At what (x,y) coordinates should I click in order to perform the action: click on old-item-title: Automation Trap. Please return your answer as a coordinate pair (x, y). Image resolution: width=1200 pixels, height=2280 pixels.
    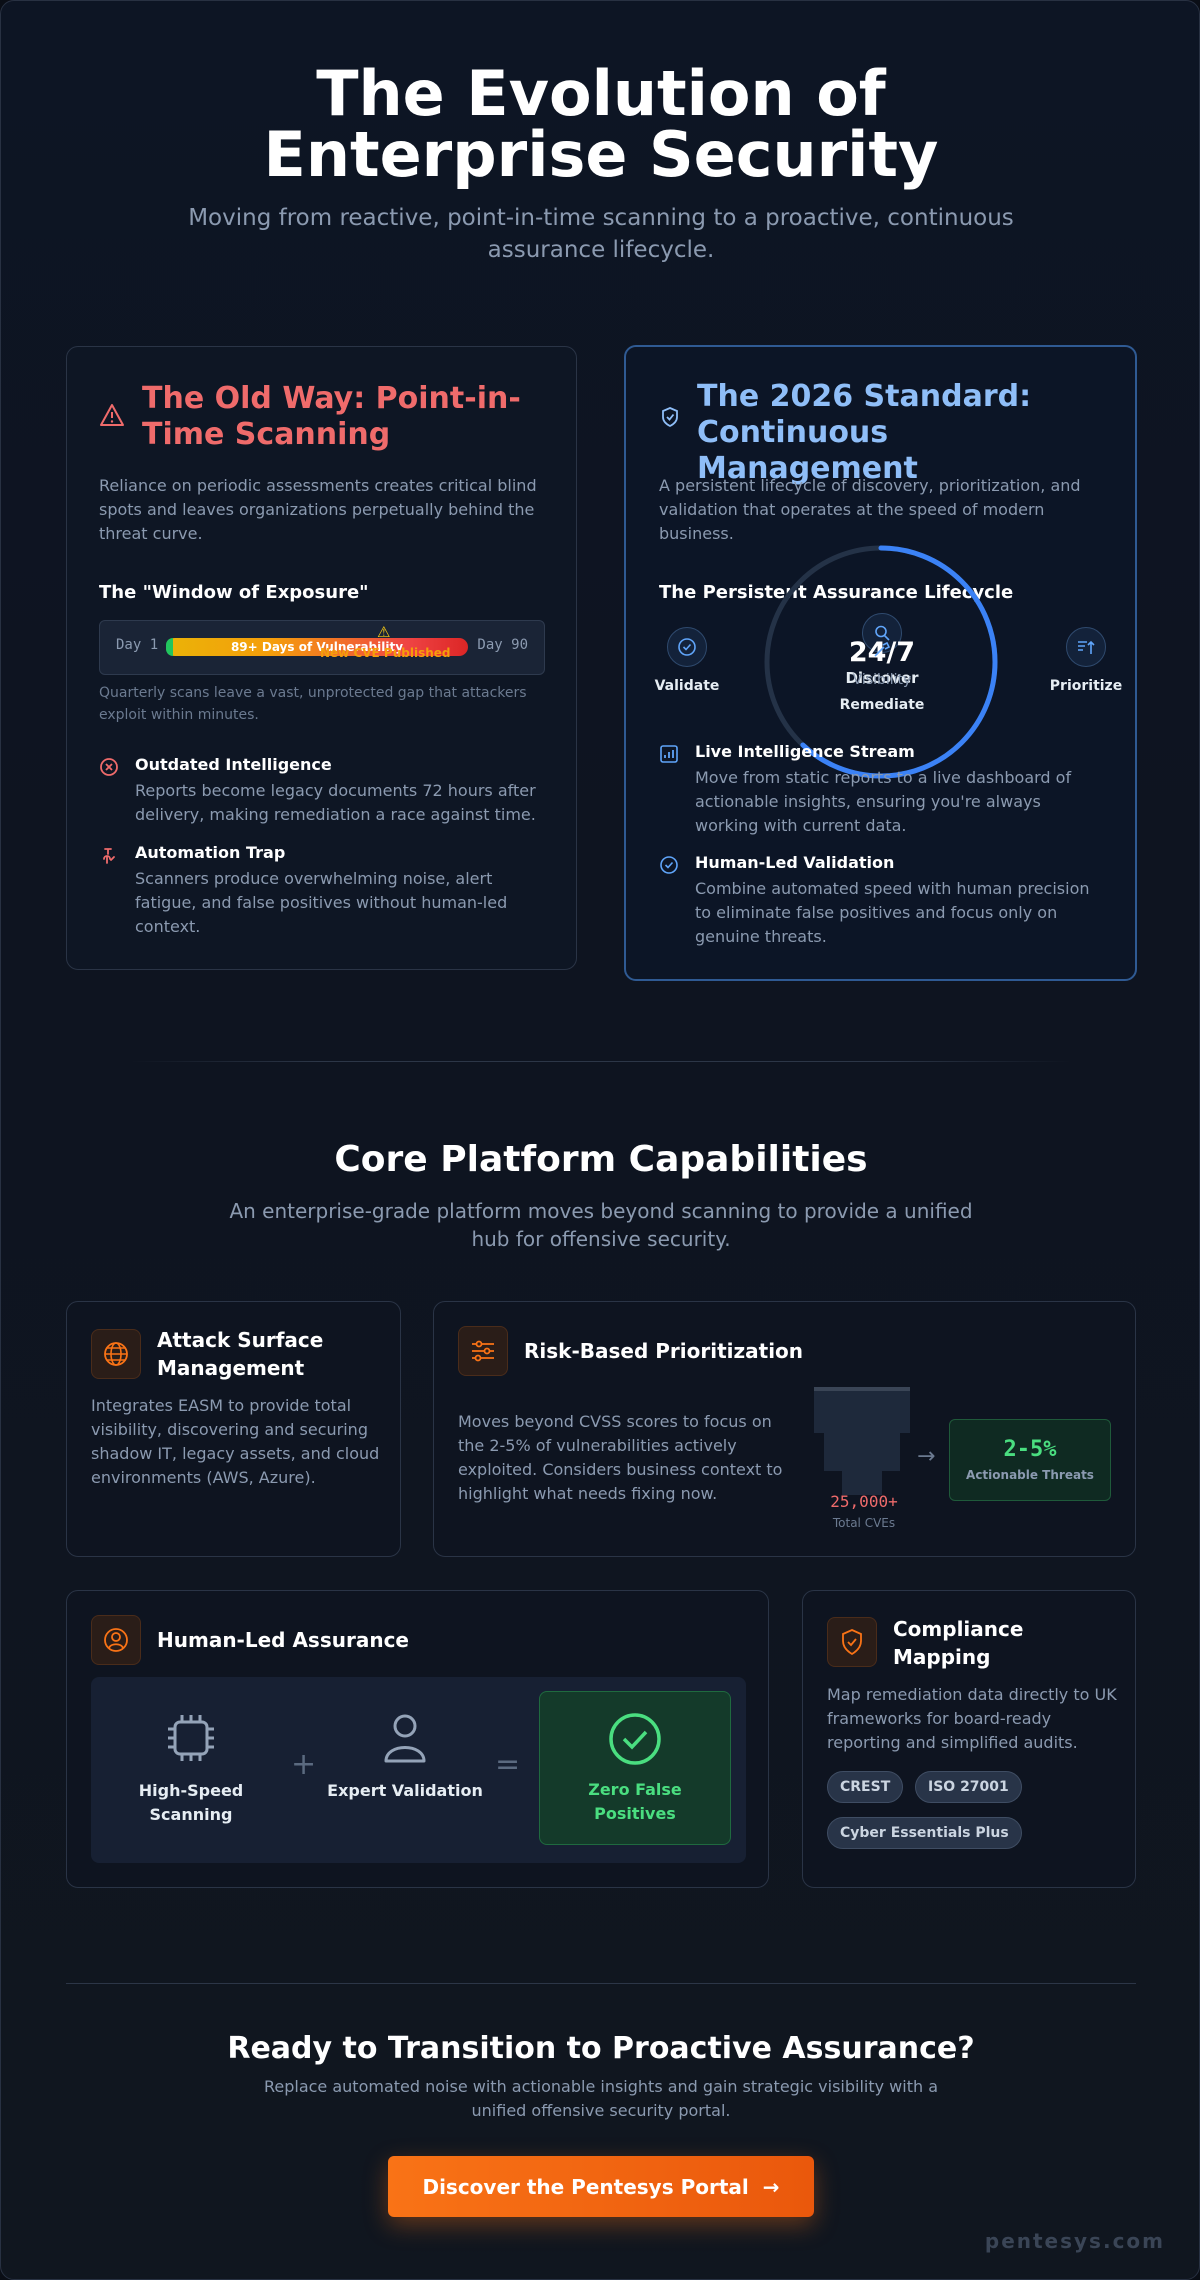
    Looking at the image, I should click on (210, 852).